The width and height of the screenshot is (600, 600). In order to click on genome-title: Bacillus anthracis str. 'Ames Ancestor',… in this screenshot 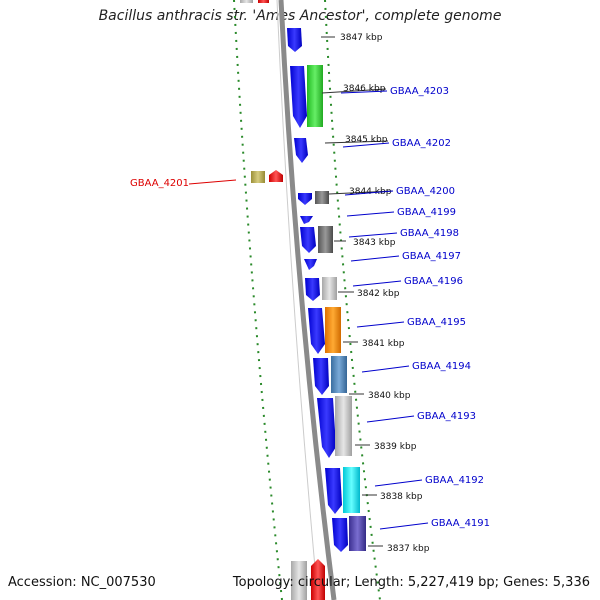, I will do `click(300, 16)`.